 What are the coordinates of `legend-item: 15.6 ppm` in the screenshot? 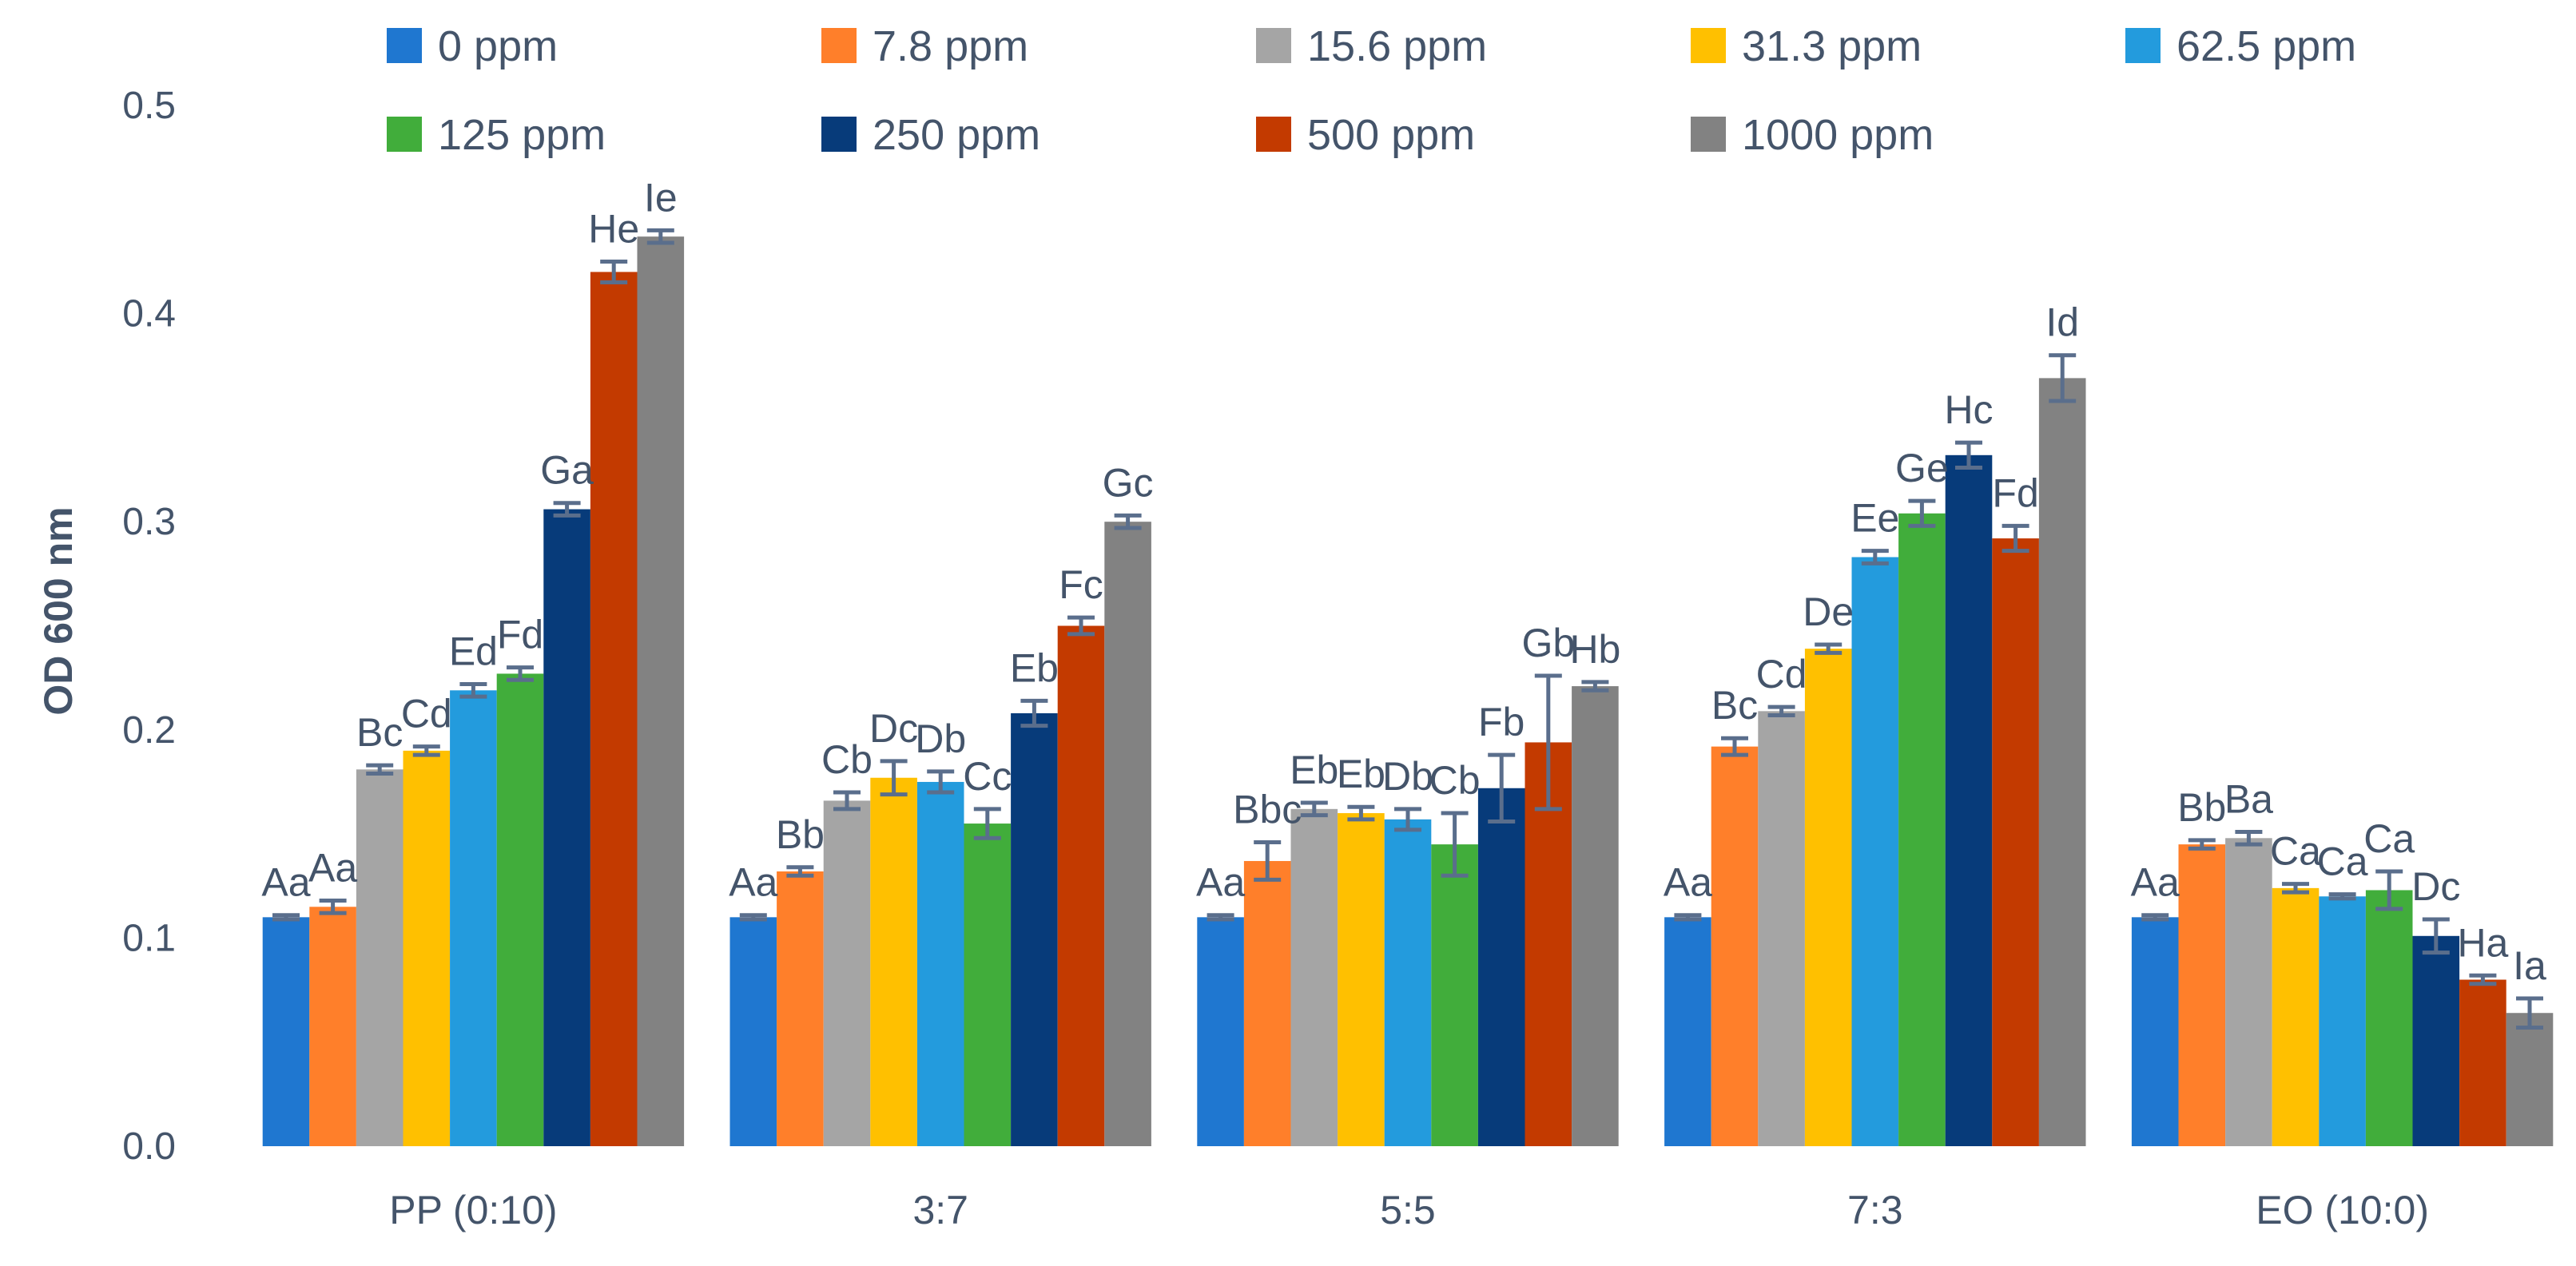 It's located at (1371, 46).